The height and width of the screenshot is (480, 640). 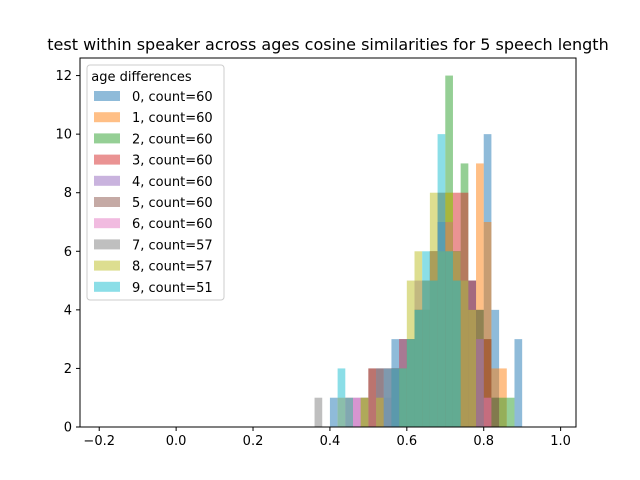 What do you see at coordinates (172, 139) in the screenshot?
I see `legend-label: 2, count=60` at bounding box center [172, 139].